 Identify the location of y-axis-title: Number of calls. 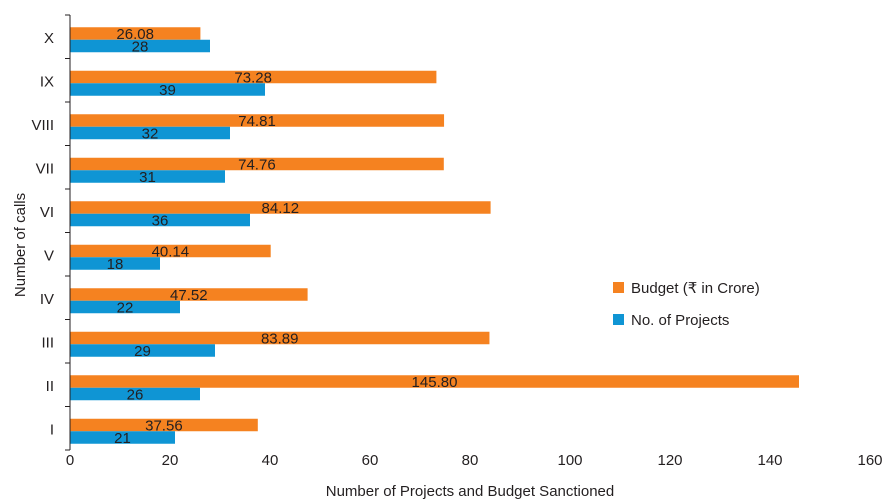
(20, 245).